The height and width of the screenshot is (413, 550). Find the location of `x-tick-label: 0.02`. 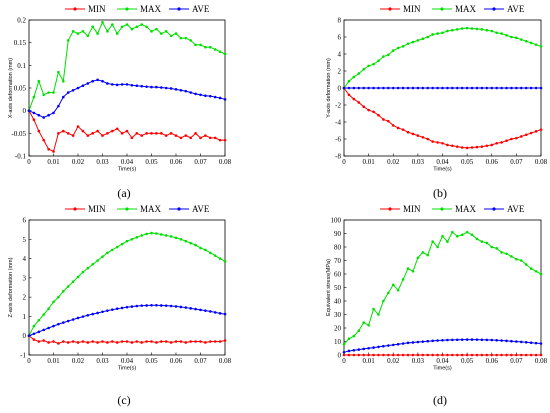

x-tick-label: 0.02 is located at coordinates (78, 162).